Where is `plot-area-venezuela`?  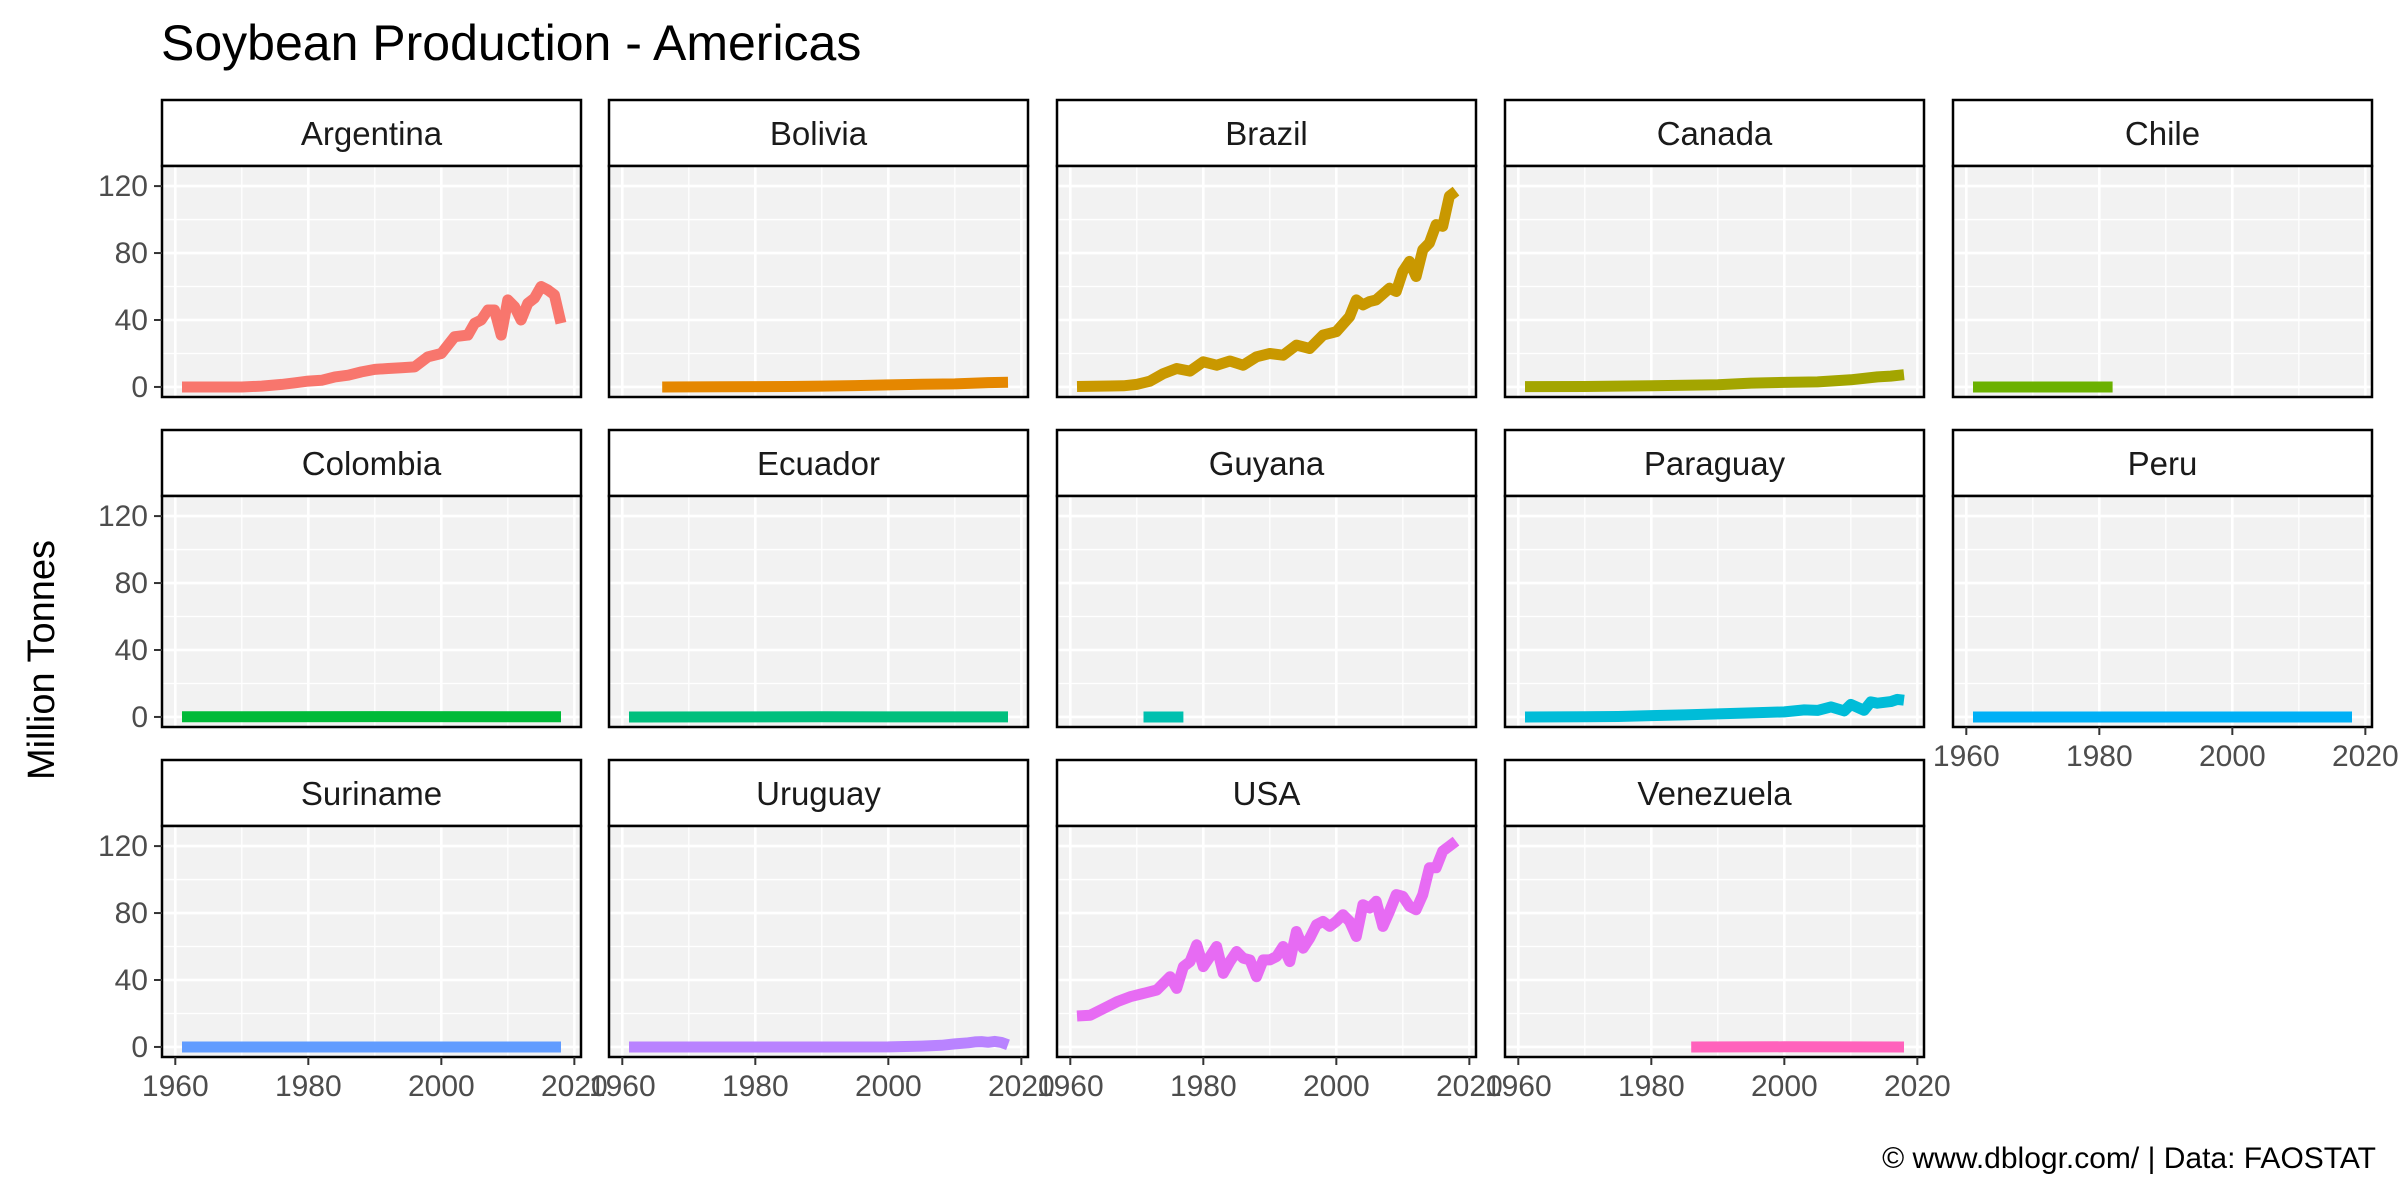
plot-area-venezuela is located at coordinates (1714, 941).